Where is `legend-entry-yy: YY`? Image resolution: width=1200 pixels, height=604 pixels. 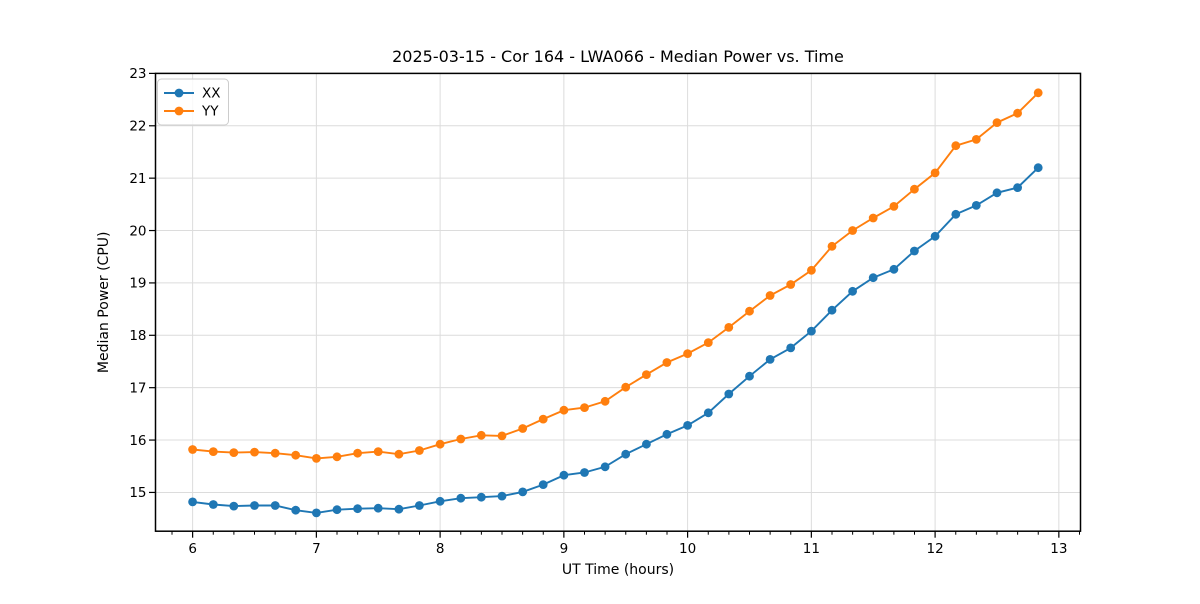 legend-entry-yy: YY is located at coordinates (191, 112).